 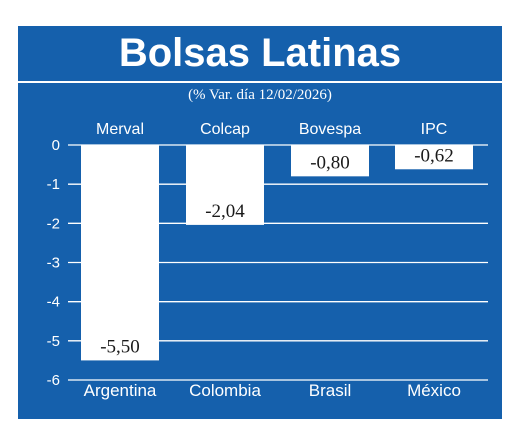 What do you see at coordinates (434, 129) in the screenshot?
I see `index-name-label: IPC` at bounding box center [434, 129].